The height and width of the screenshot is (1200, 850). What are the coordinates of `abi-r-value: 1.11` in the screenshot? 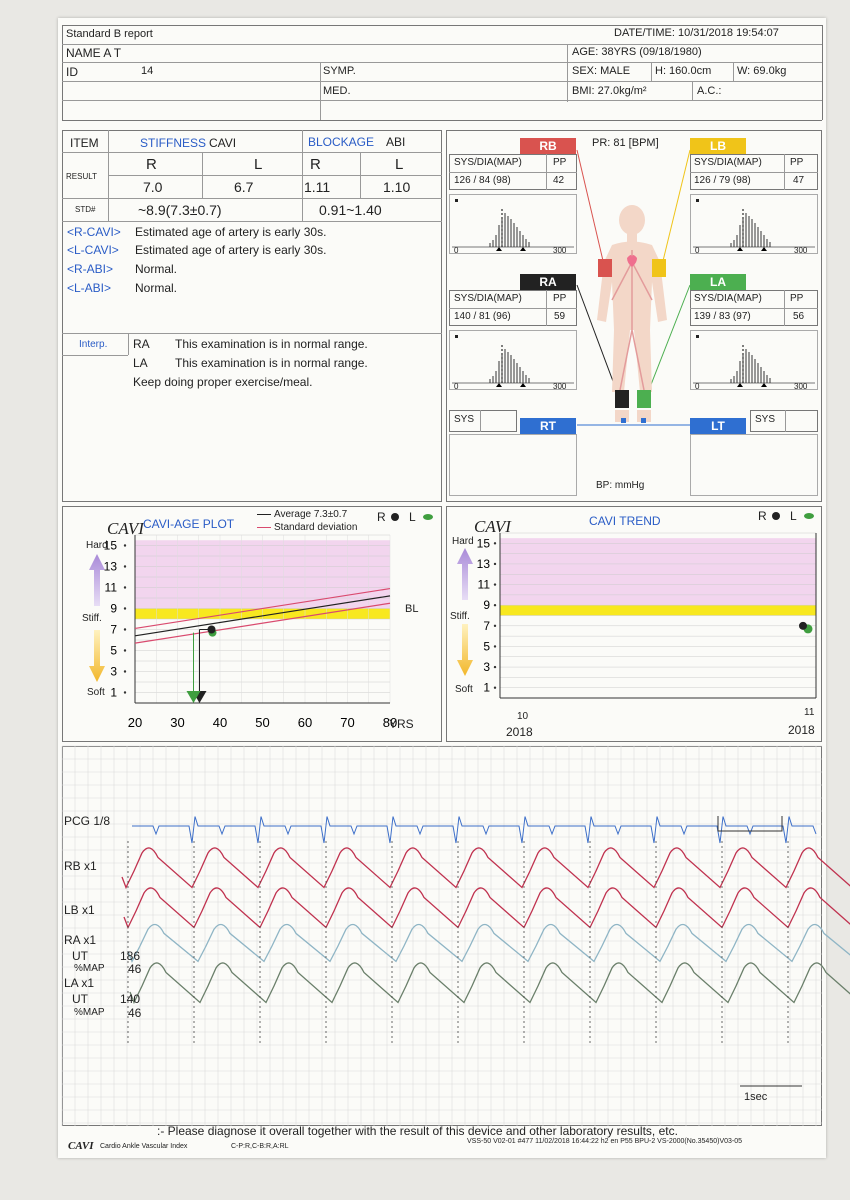 It's located at (317, 187).